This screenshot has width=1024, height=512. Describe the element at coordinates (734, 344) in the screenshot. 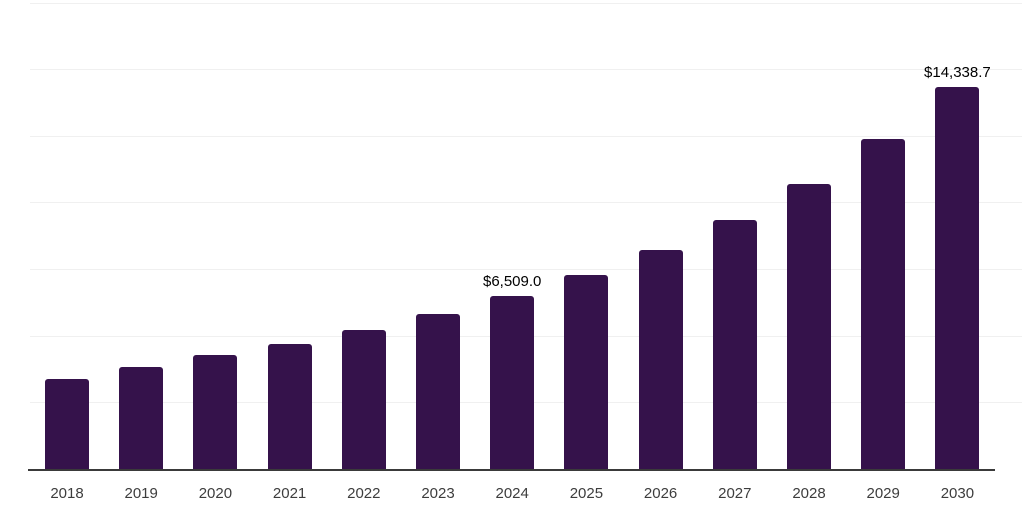

I see `bar-2027` at that location.